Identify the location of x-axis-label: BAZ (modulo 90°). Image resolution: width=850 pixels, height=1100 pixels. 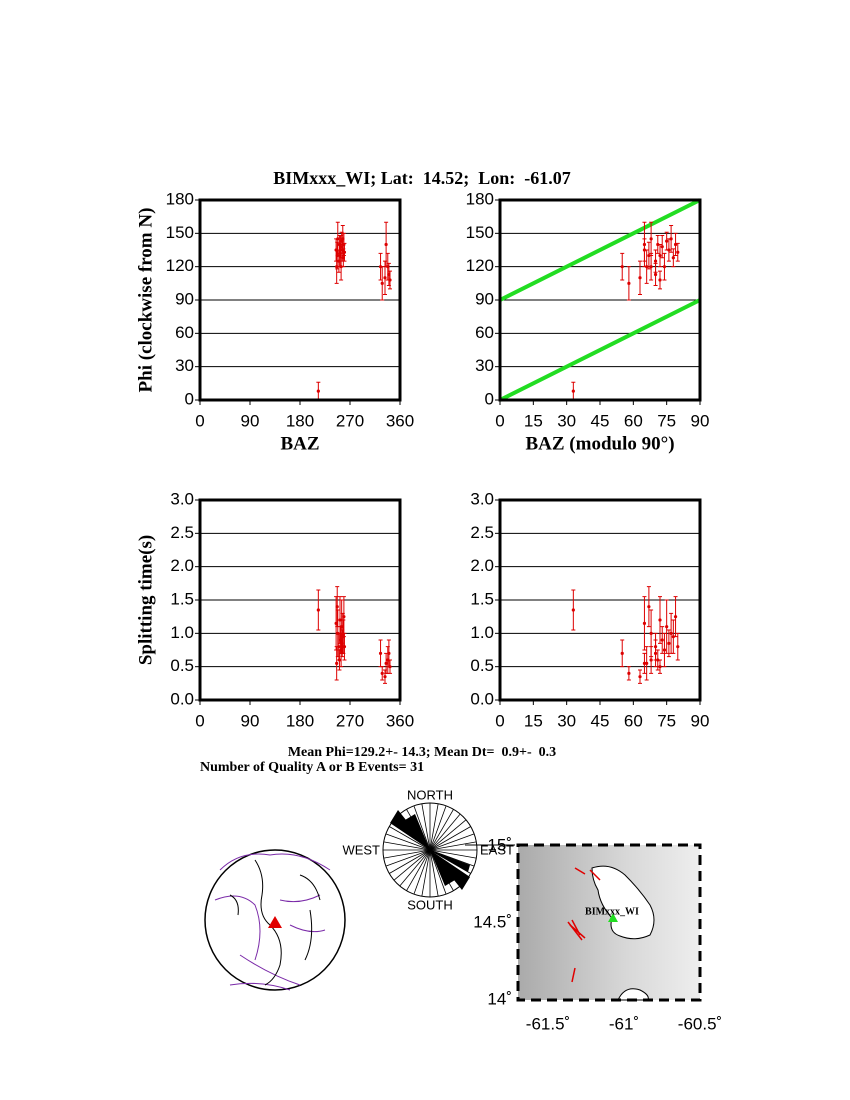
(599, 443).